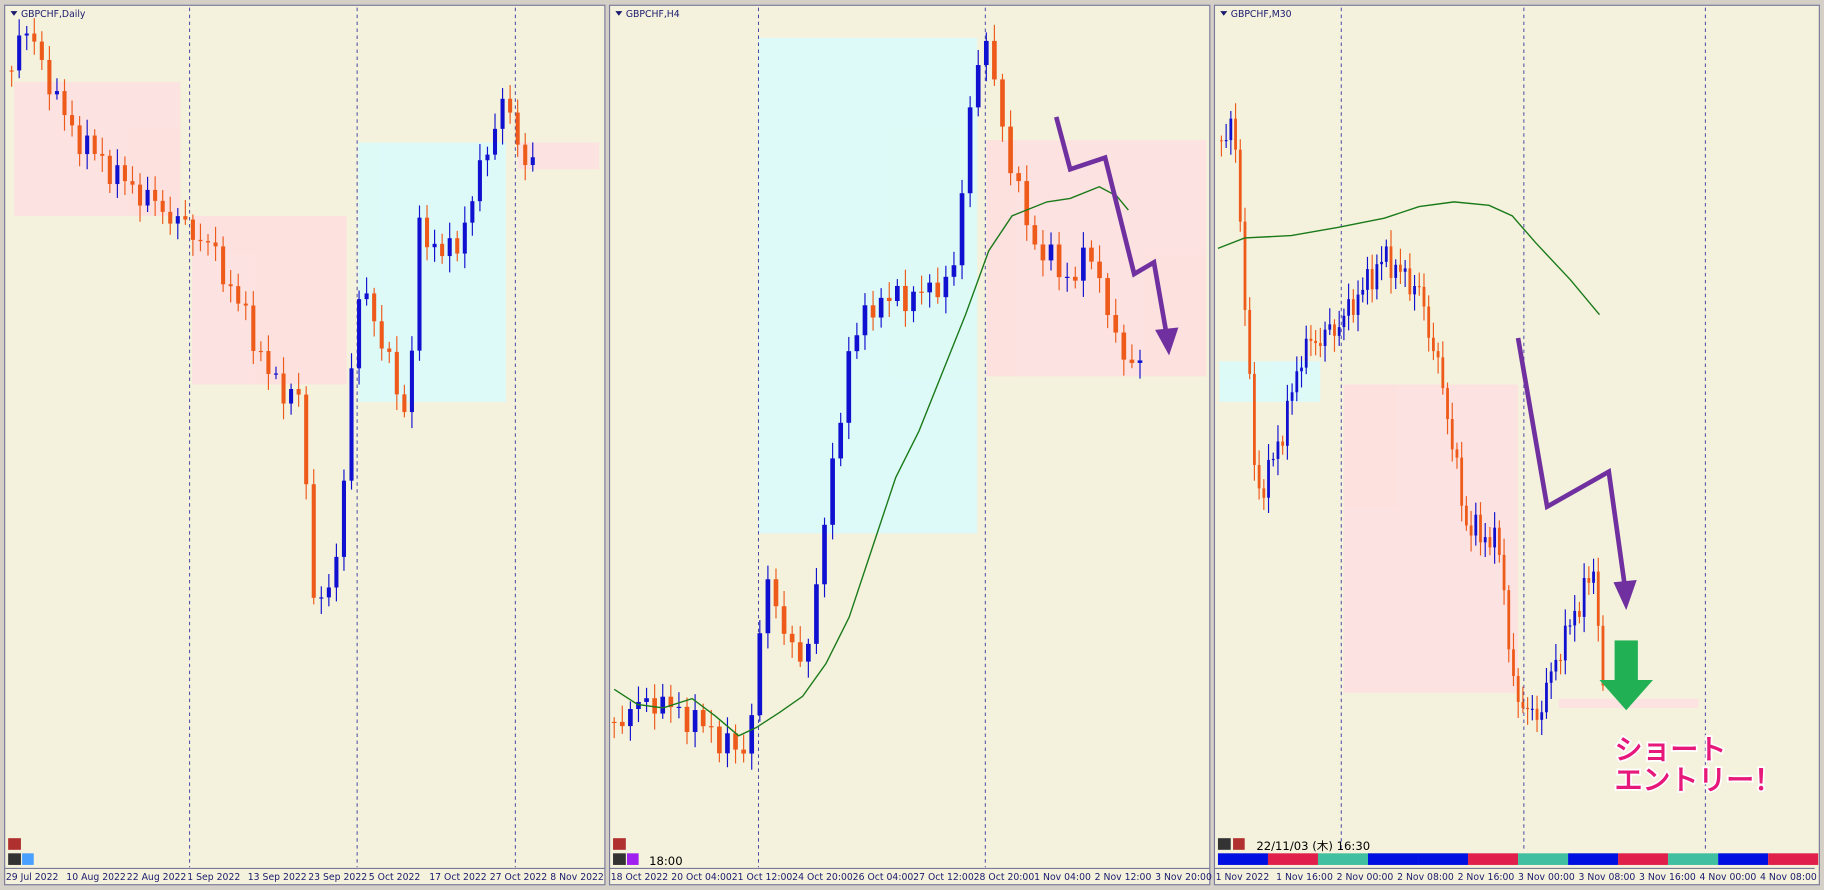  What do you see at coordinates (1671, 749) in the screenshot?
I see `annotation-line: ショート` at bounding box center [1671, 749].